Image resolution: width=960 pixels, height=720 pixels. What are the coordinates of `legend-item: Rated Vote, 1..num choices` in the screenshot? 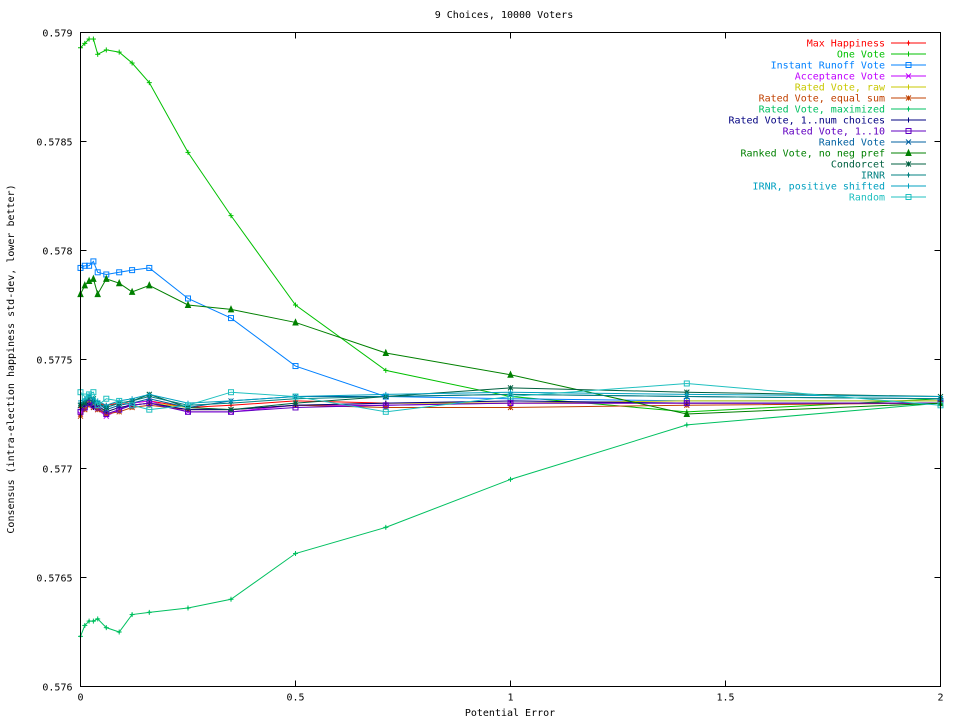 It's located at (827, 121).